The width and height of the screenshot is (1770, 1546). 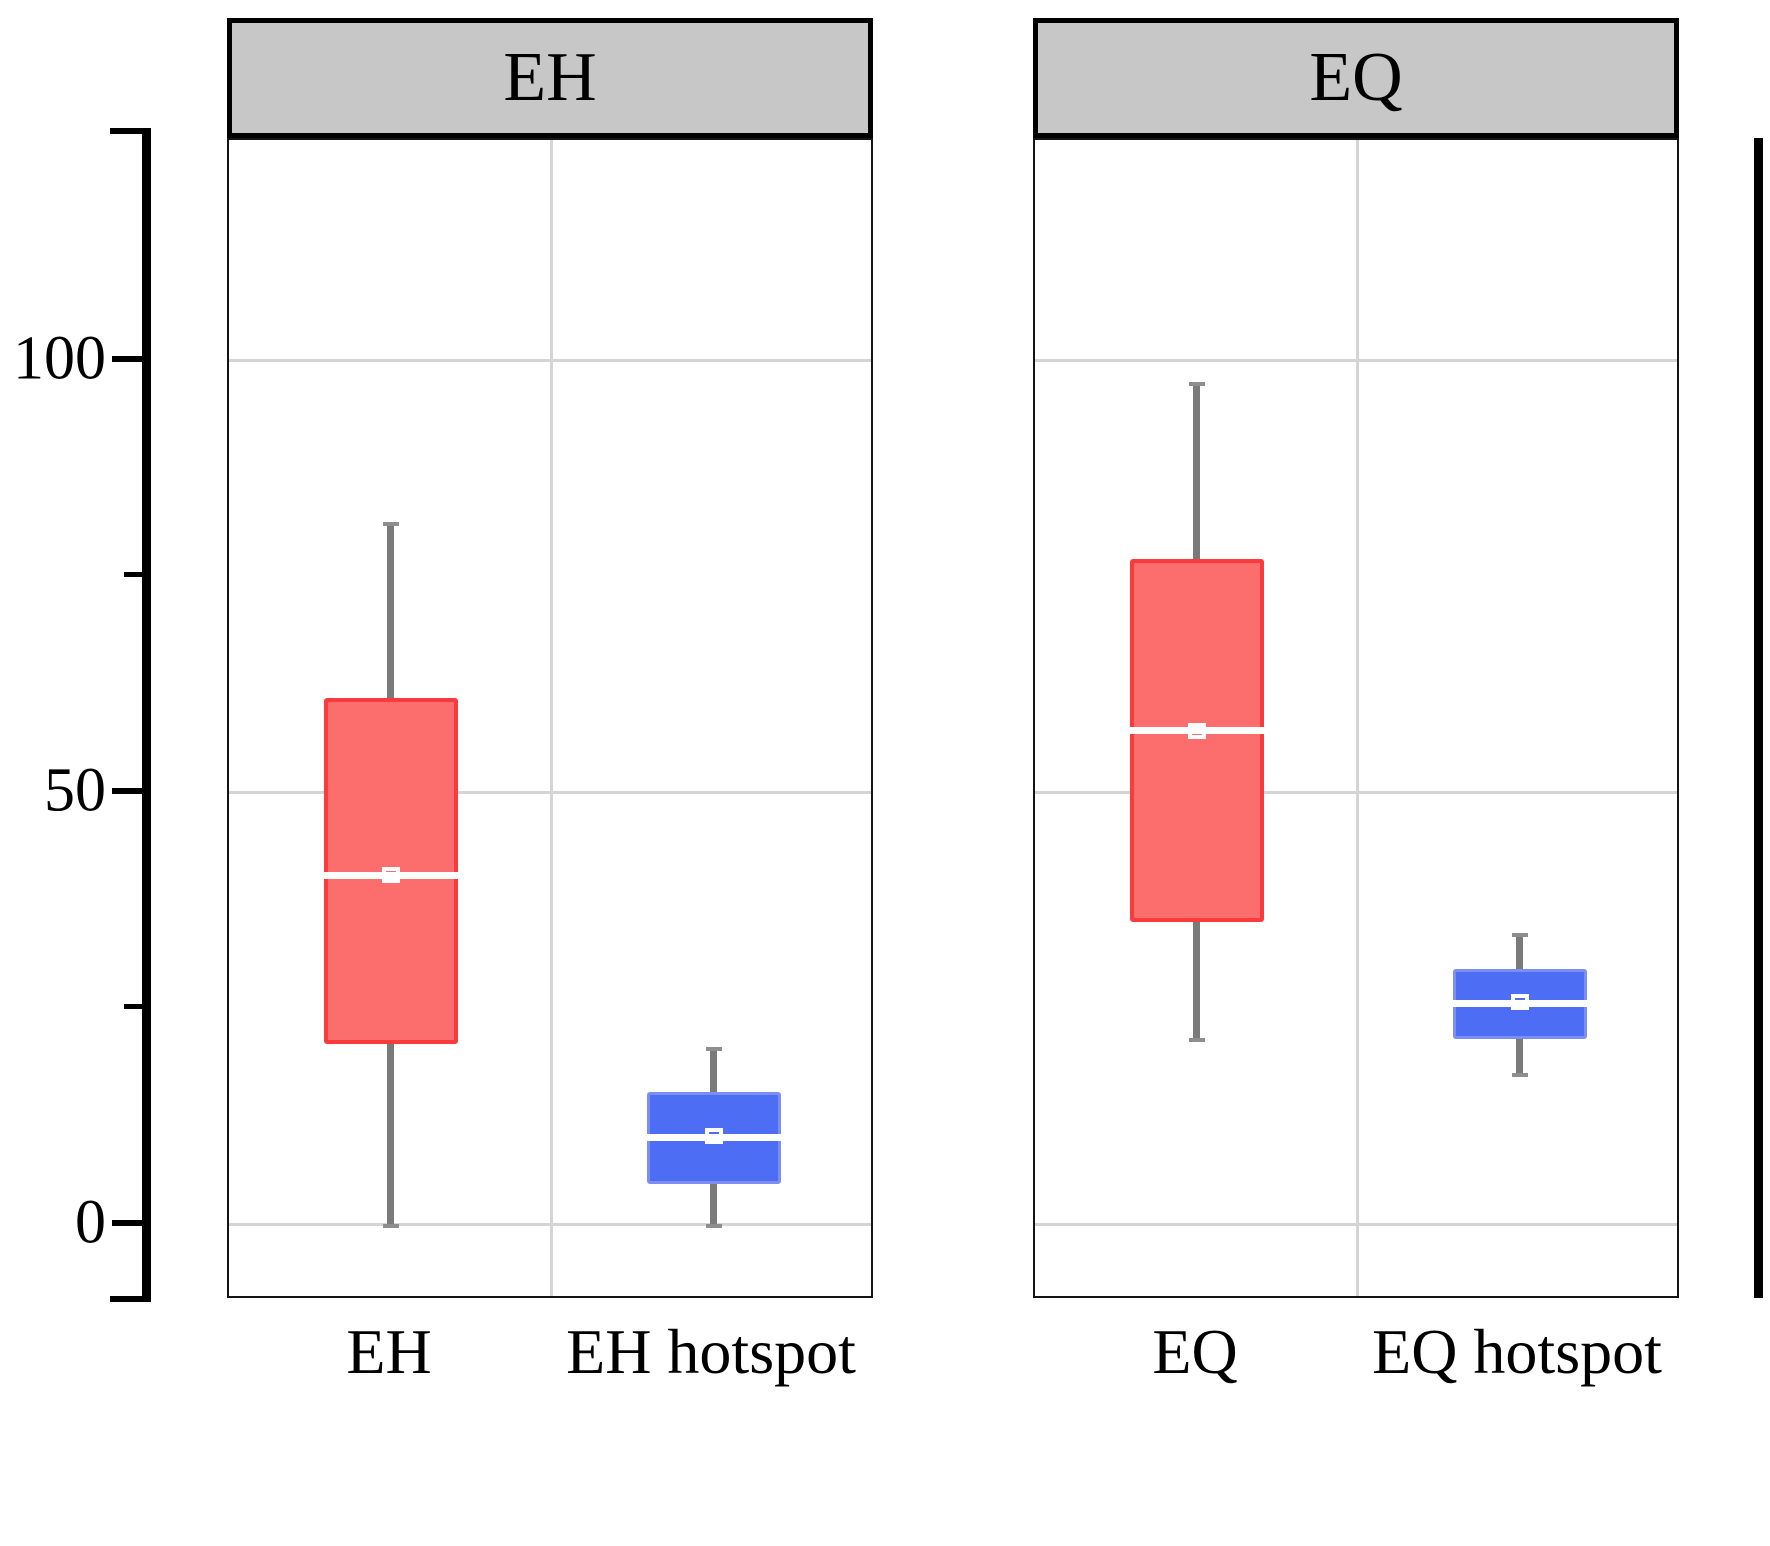 I want to click on whisker-cap-low-EH, so click(x=390, y=1226).